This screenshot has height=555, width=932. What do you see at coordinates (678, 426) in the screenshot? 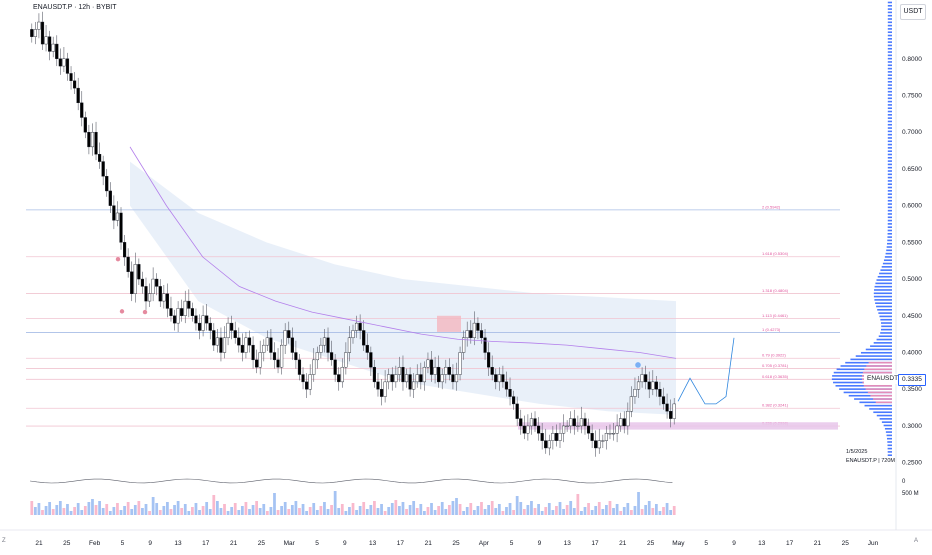
I see `demand-zone` at bounding box center [678, 426].